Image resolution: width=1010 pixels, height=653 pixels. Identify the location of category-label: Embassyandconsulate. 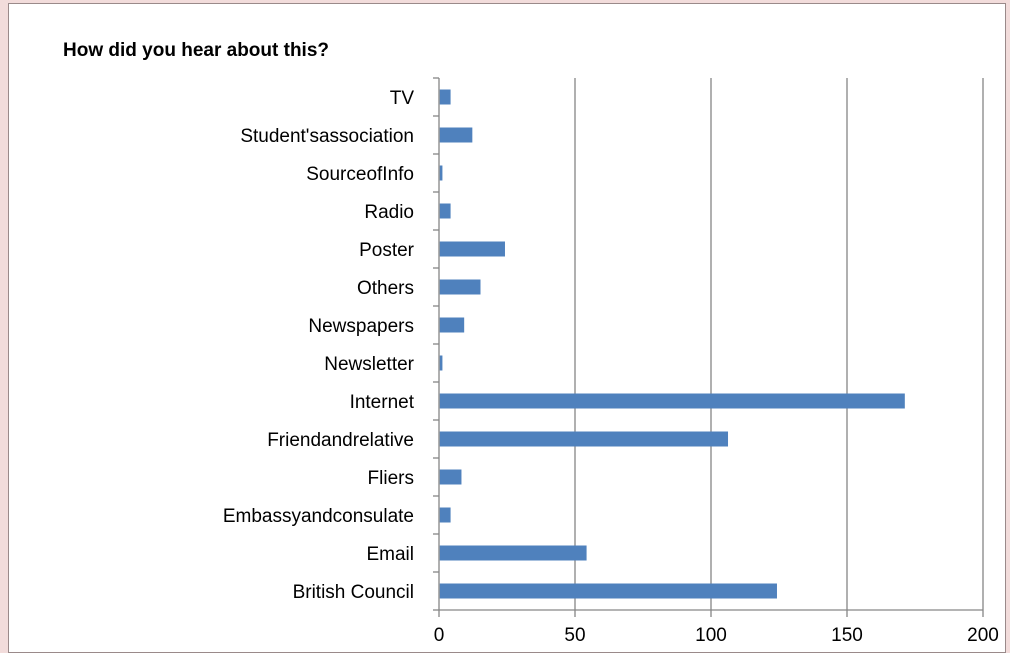
(318, 516).